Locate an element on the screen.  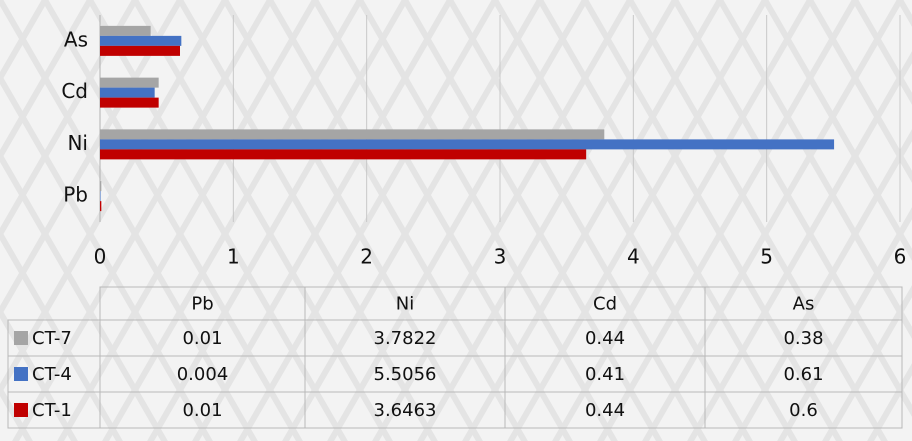
table-value: 0.38 is located at coordinates (803, 338).